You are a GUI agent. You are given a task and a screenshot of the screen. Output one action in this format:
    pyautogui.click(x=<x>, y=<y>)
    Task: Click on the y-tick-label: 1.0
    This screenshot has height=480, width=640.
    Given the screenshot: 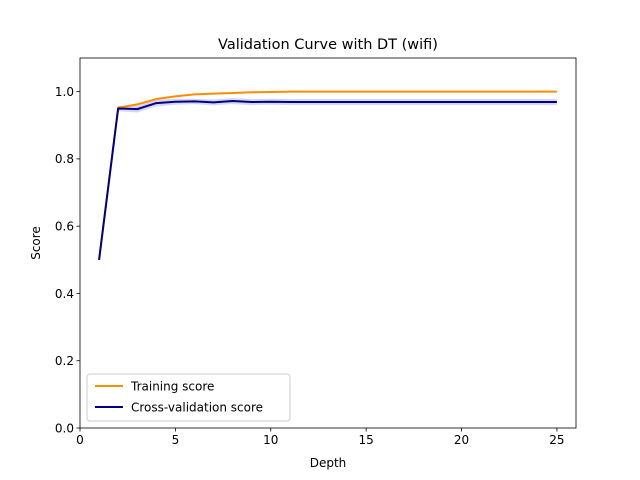 What is the action you would take?
    pyautogui.click(x=64, y=92)
    